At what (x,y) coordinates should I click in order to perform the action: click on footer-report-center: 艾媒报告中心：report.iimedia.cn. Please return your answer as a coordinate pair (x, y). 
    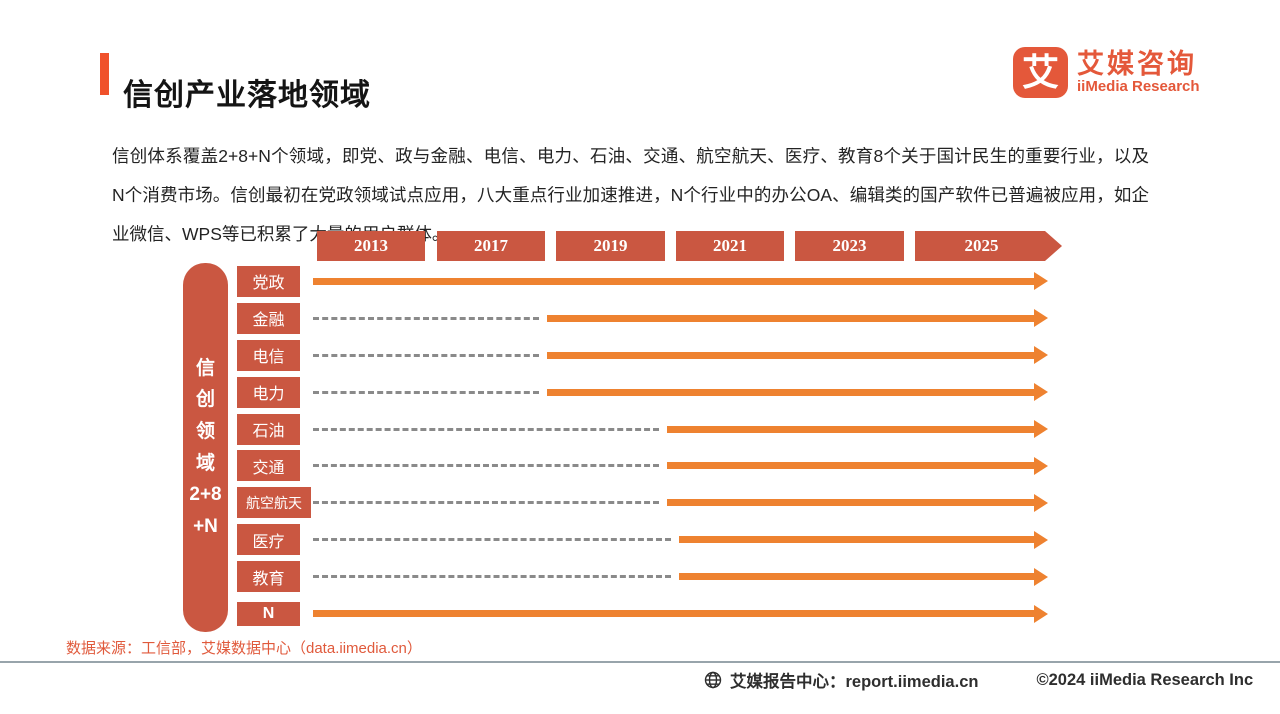
    Looking at the image, I should click on (840, 680).